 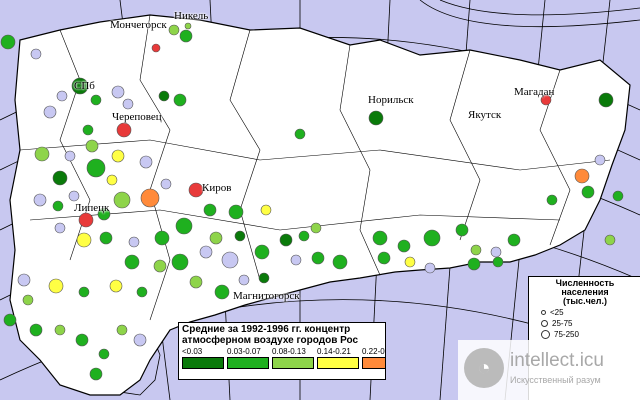 I want to click on population-title-line3: (тыс.чел.), so click(x=585, y=301).